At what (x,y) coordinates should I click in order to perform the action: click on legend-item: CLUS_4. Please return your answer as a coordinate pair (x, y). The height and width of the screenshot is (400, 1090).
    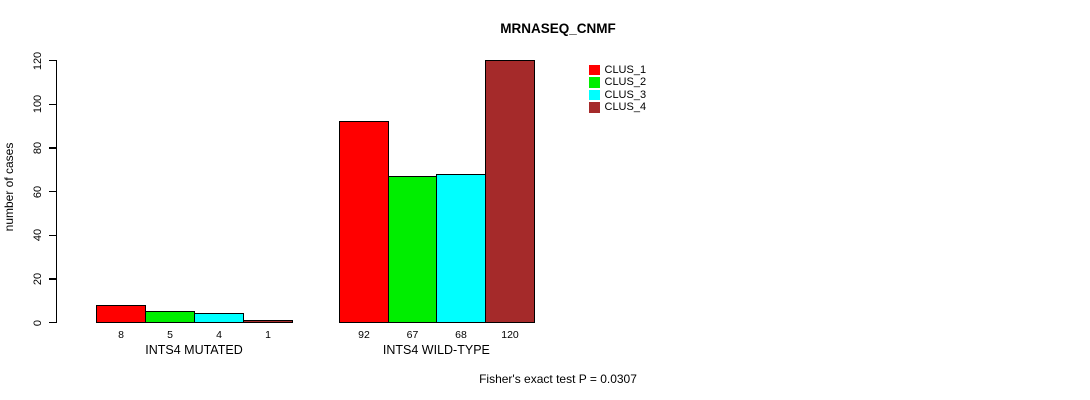
    Looking at the image, I should click on (617, 107).